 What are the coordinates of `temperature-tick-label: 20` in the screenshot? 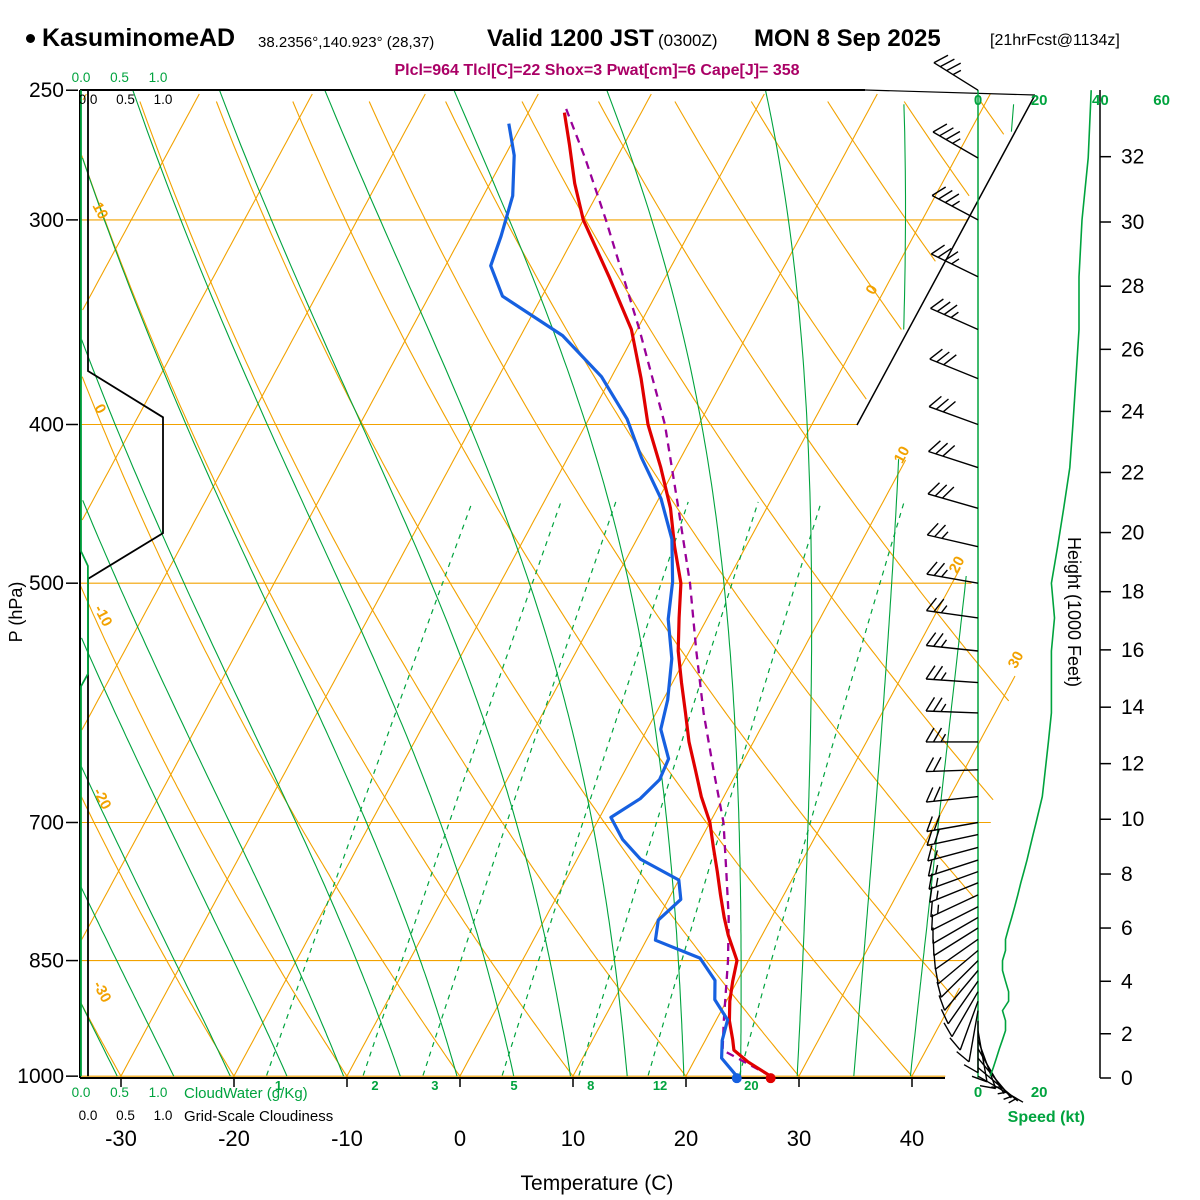 It's located at (686, 1138).